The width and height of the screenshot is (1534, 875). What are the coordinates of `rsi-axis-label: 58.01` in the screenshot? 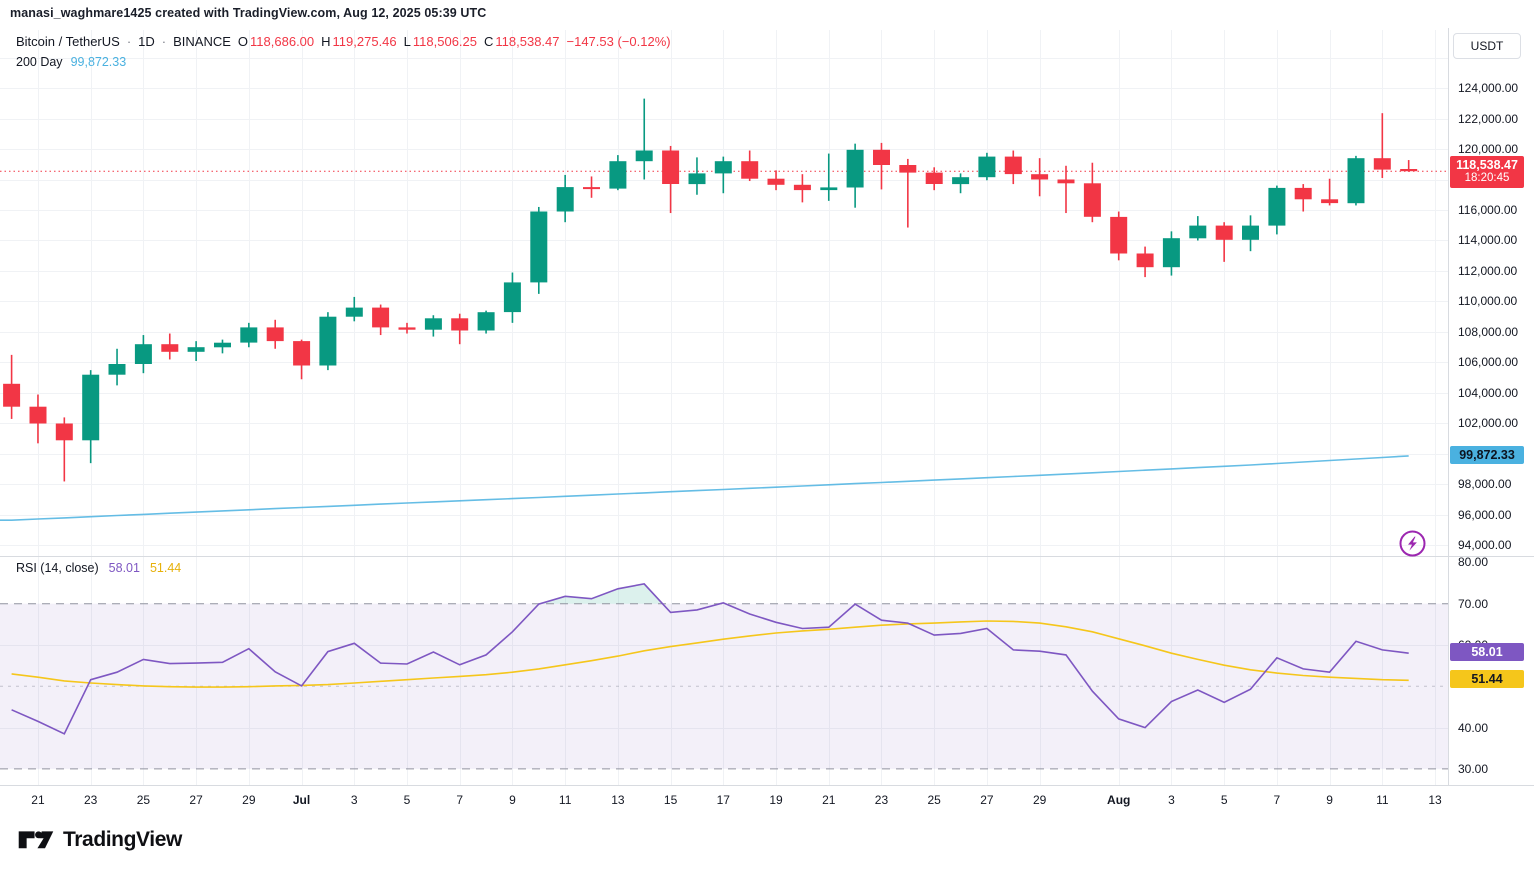 It's located at (1487, 652).